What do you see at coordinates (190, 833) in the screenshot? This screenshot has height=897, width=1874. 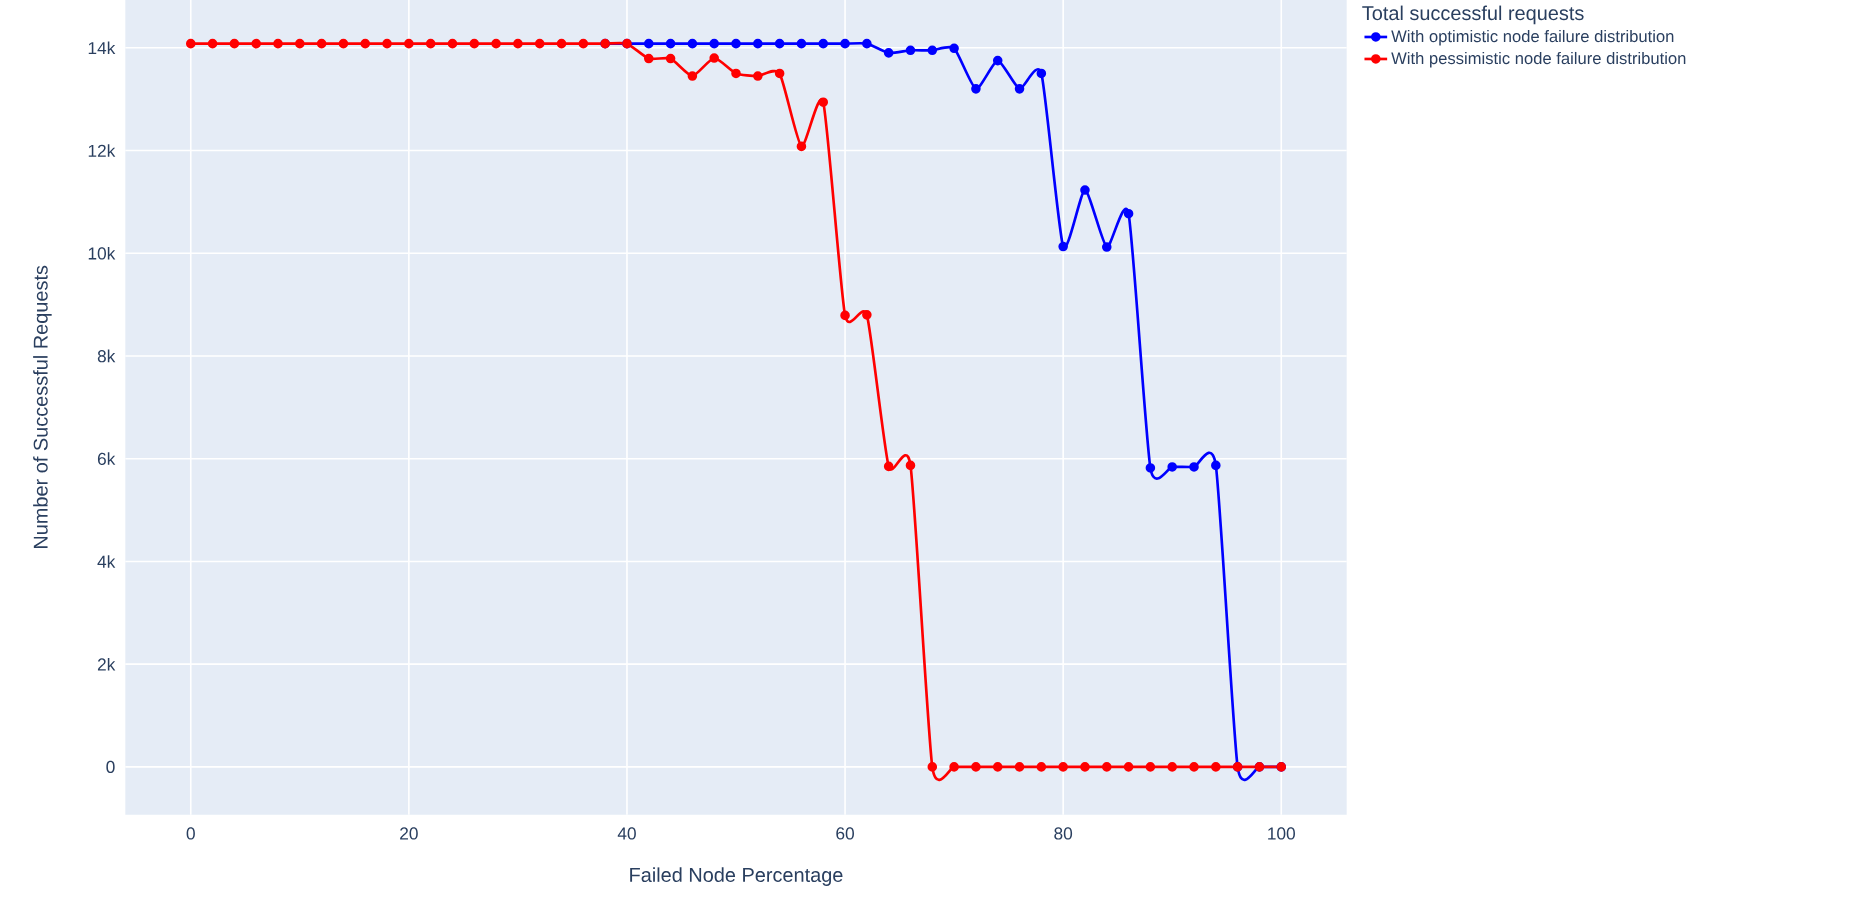 I see `x-tick-label: 0` at bounding box center [190, 833].